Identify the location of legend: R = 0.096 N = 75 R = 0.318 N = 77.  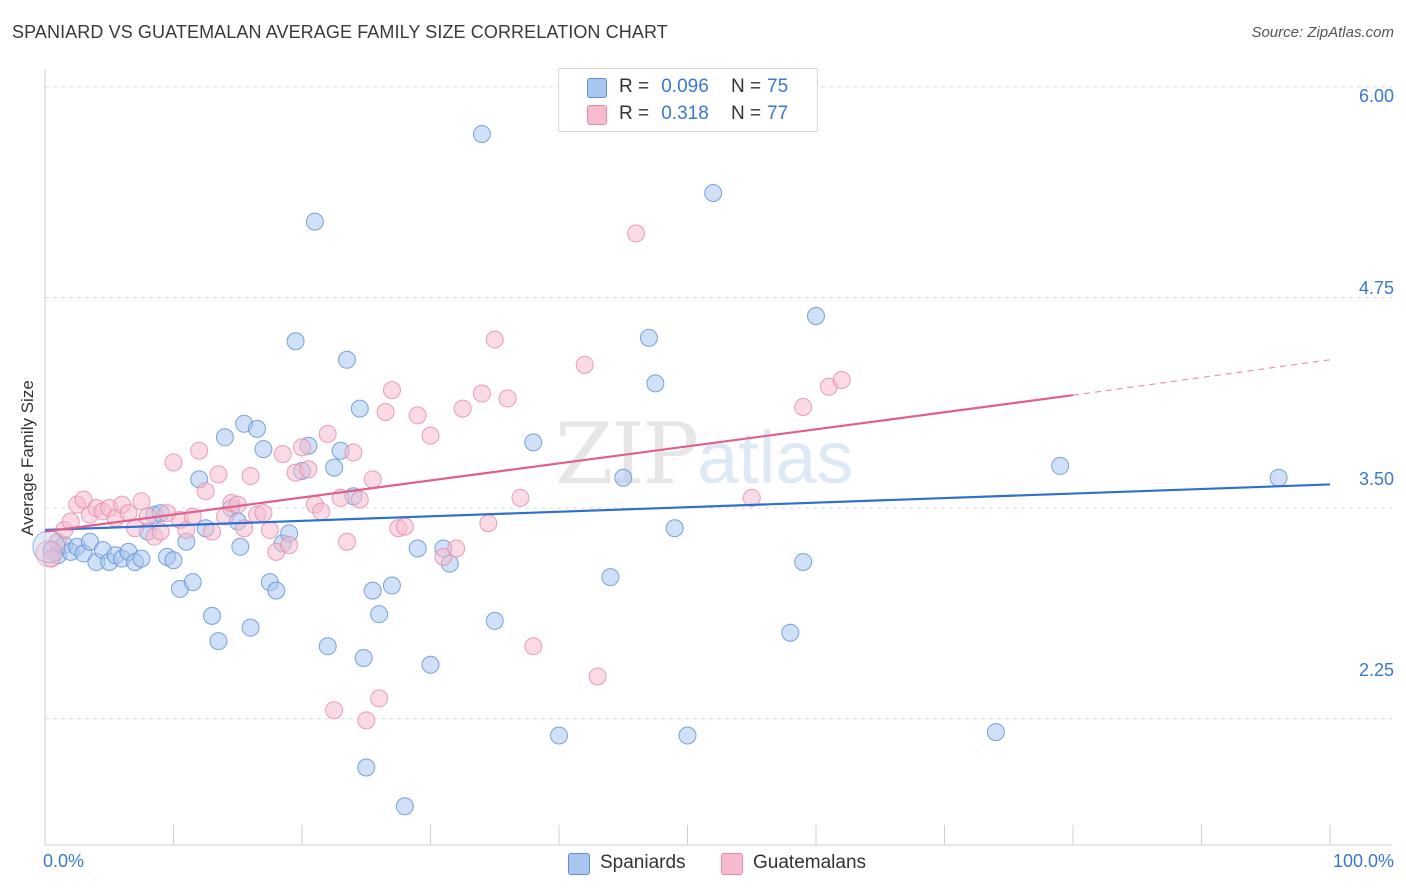
(688, 100).